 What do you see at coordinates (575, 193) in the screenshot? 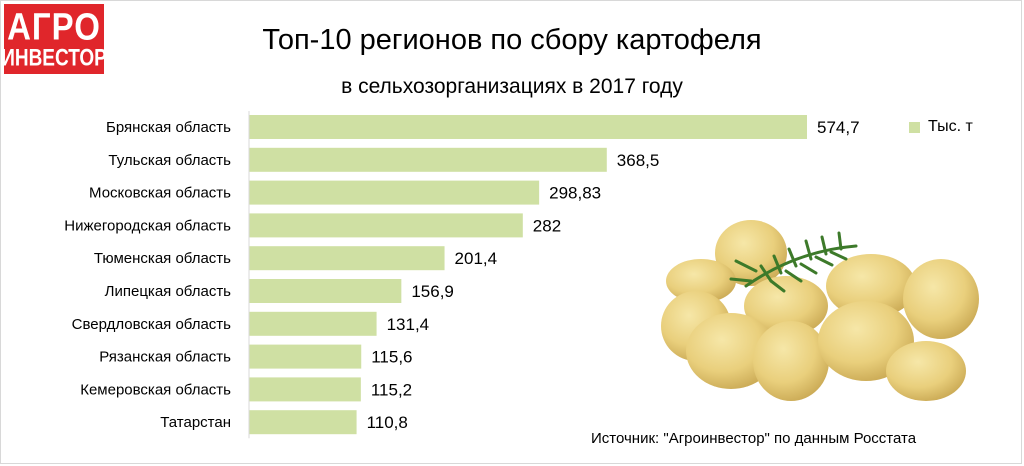
I see `value-label: 298,83` at bounding box center [575, 193].